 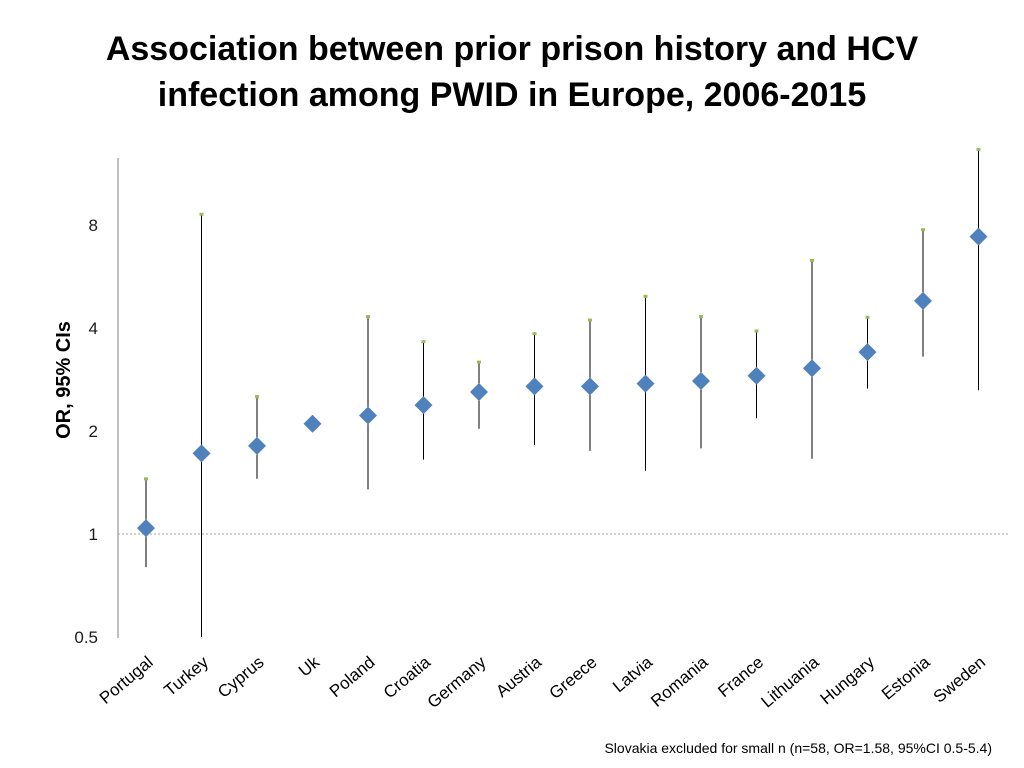 What do you see at coordinates (93, 534) in the screenshot?
I see `y-tick-label: 1` at bounding box center [93, 534].